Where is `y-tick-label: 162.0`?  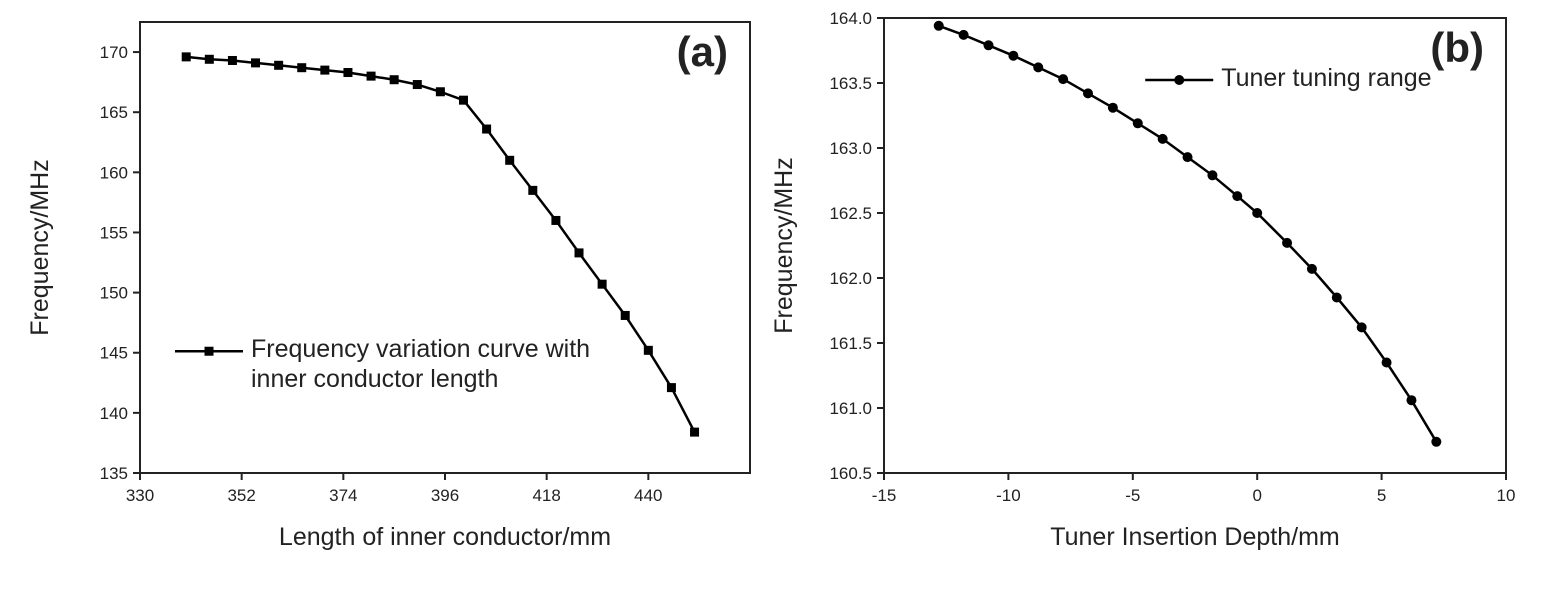
y-tick-label: 162.0 is located at coordinates (850, 278).